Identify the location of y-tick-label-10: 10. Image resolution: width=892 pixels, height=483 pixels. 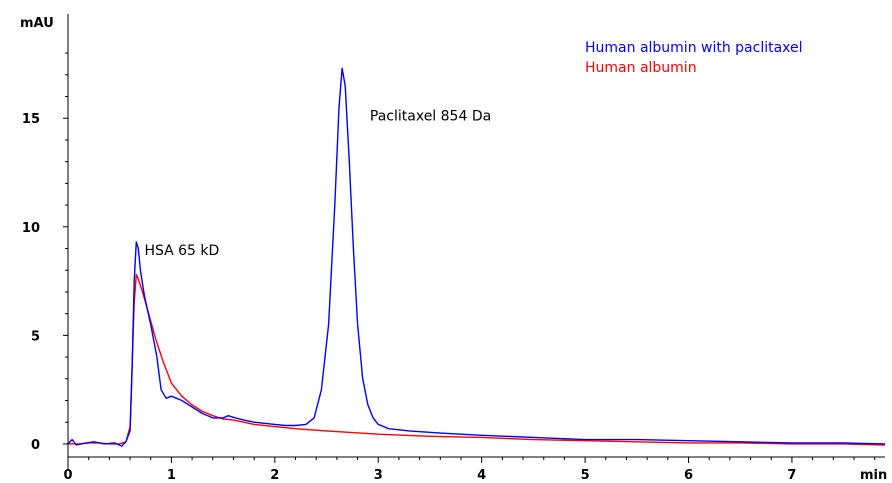
(31, 228).